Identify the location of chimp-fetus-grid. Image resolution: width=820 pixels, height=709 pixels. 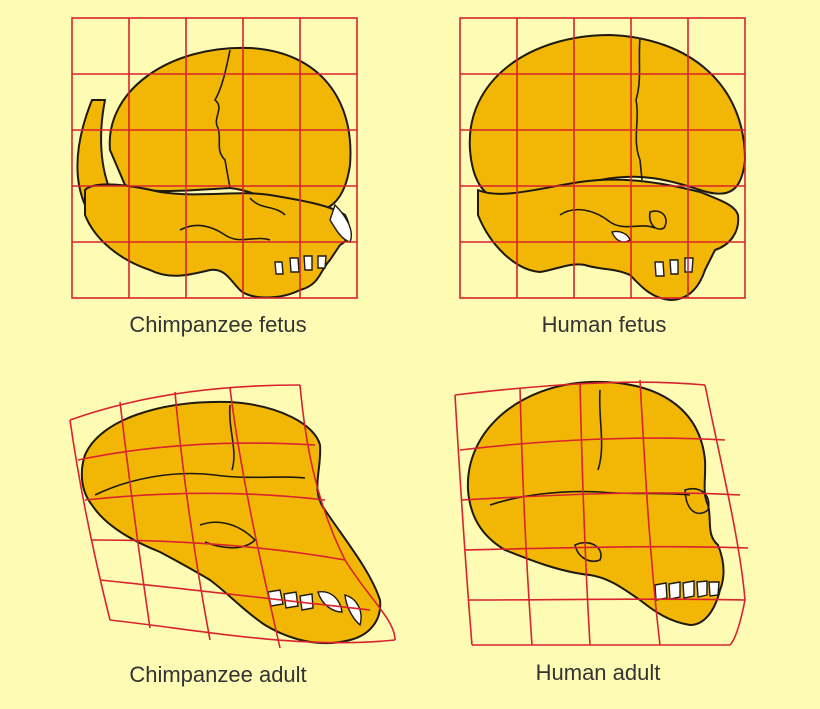
(214, 158).